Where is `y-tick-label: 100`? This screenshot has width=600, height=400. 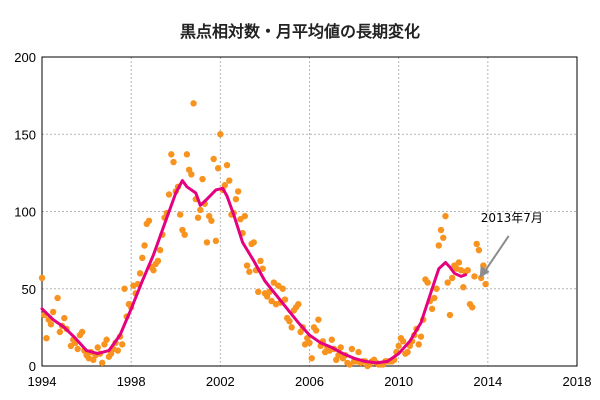 y-tick-label: 100 is located at coordinates (25, 212).